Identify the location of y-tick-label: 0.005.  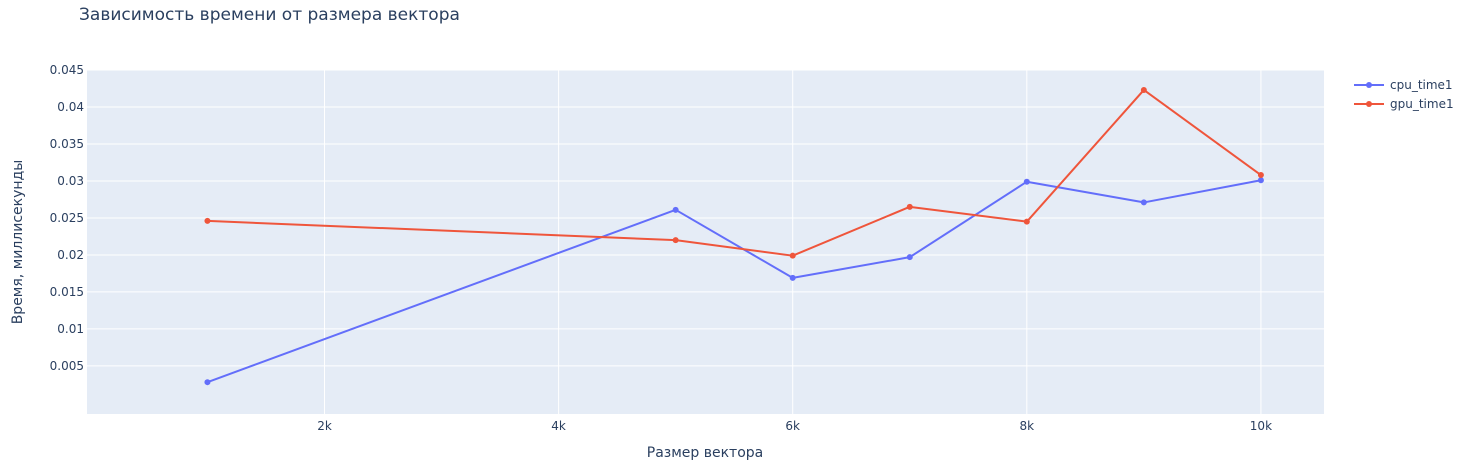
(67, 366).